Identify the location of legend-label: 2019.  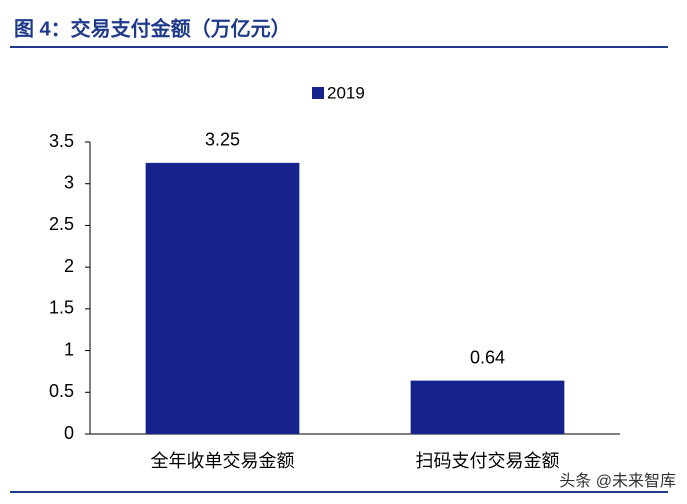
(346, 92).